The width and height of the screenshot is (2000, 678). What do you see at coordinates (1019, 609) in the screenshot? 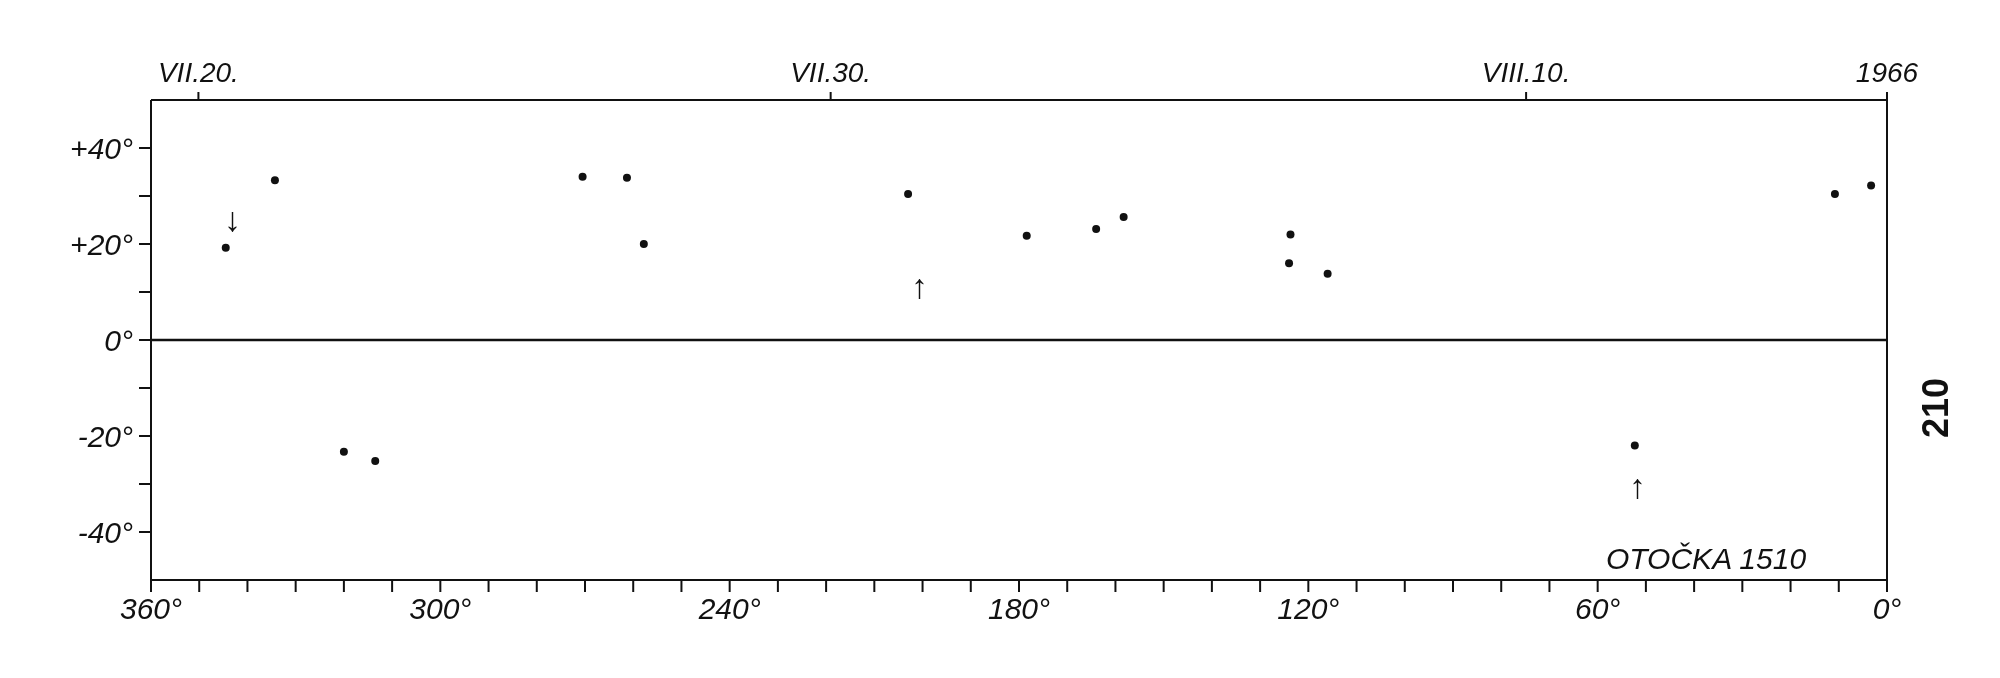
I see `x-tick-label: 180°` at bounding box center [1019, 609].